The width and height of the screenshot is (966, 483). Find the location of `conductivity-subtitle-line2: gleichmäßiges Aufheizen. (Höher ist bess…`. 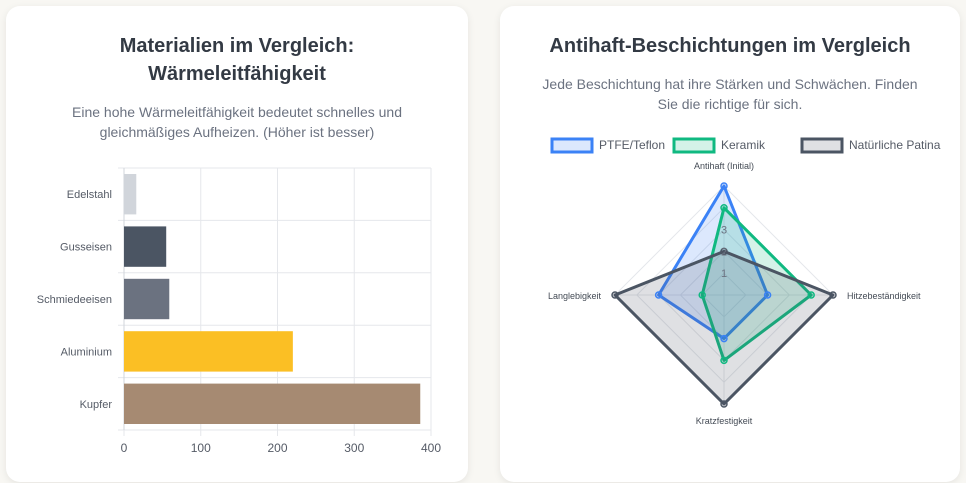

conductivity-subtitle-line2: gleichmäßiges Aufheizen. (Höher ist bess… is located at coordinates (237, 132).